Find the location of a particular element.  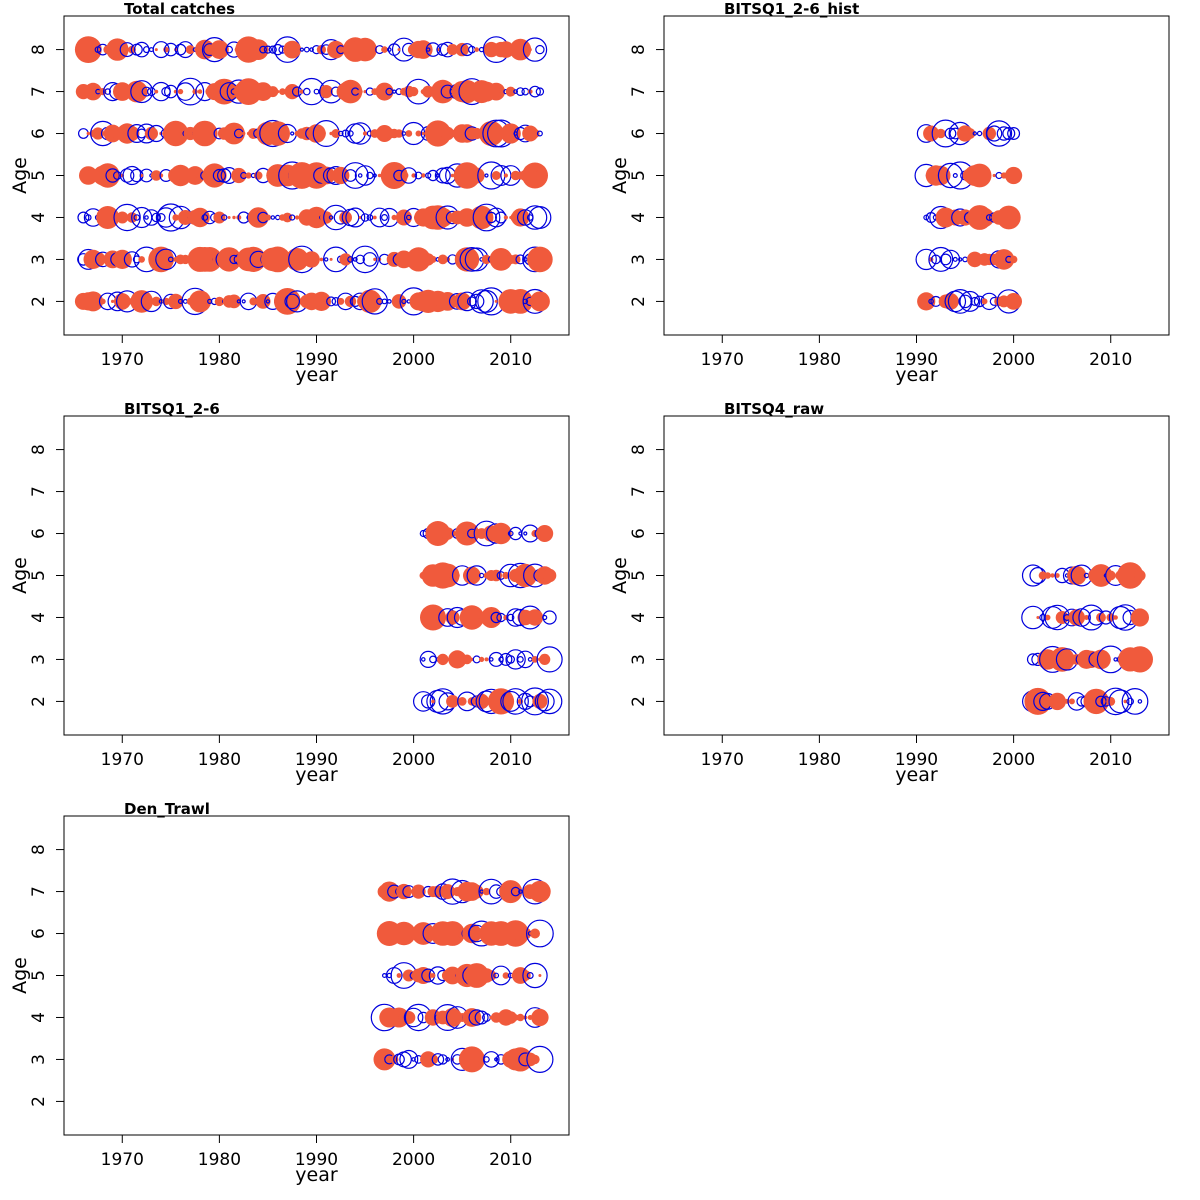

x-tick-label: 2010 is located at coordinates (510, 760).